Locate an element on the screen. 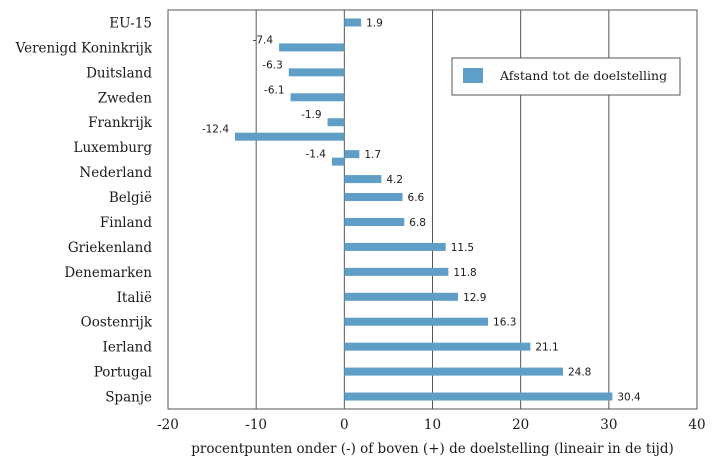 The width and height of the screenshot is (718, 465). bar-value-label: 16.3 is located at coordinates (504, 323).